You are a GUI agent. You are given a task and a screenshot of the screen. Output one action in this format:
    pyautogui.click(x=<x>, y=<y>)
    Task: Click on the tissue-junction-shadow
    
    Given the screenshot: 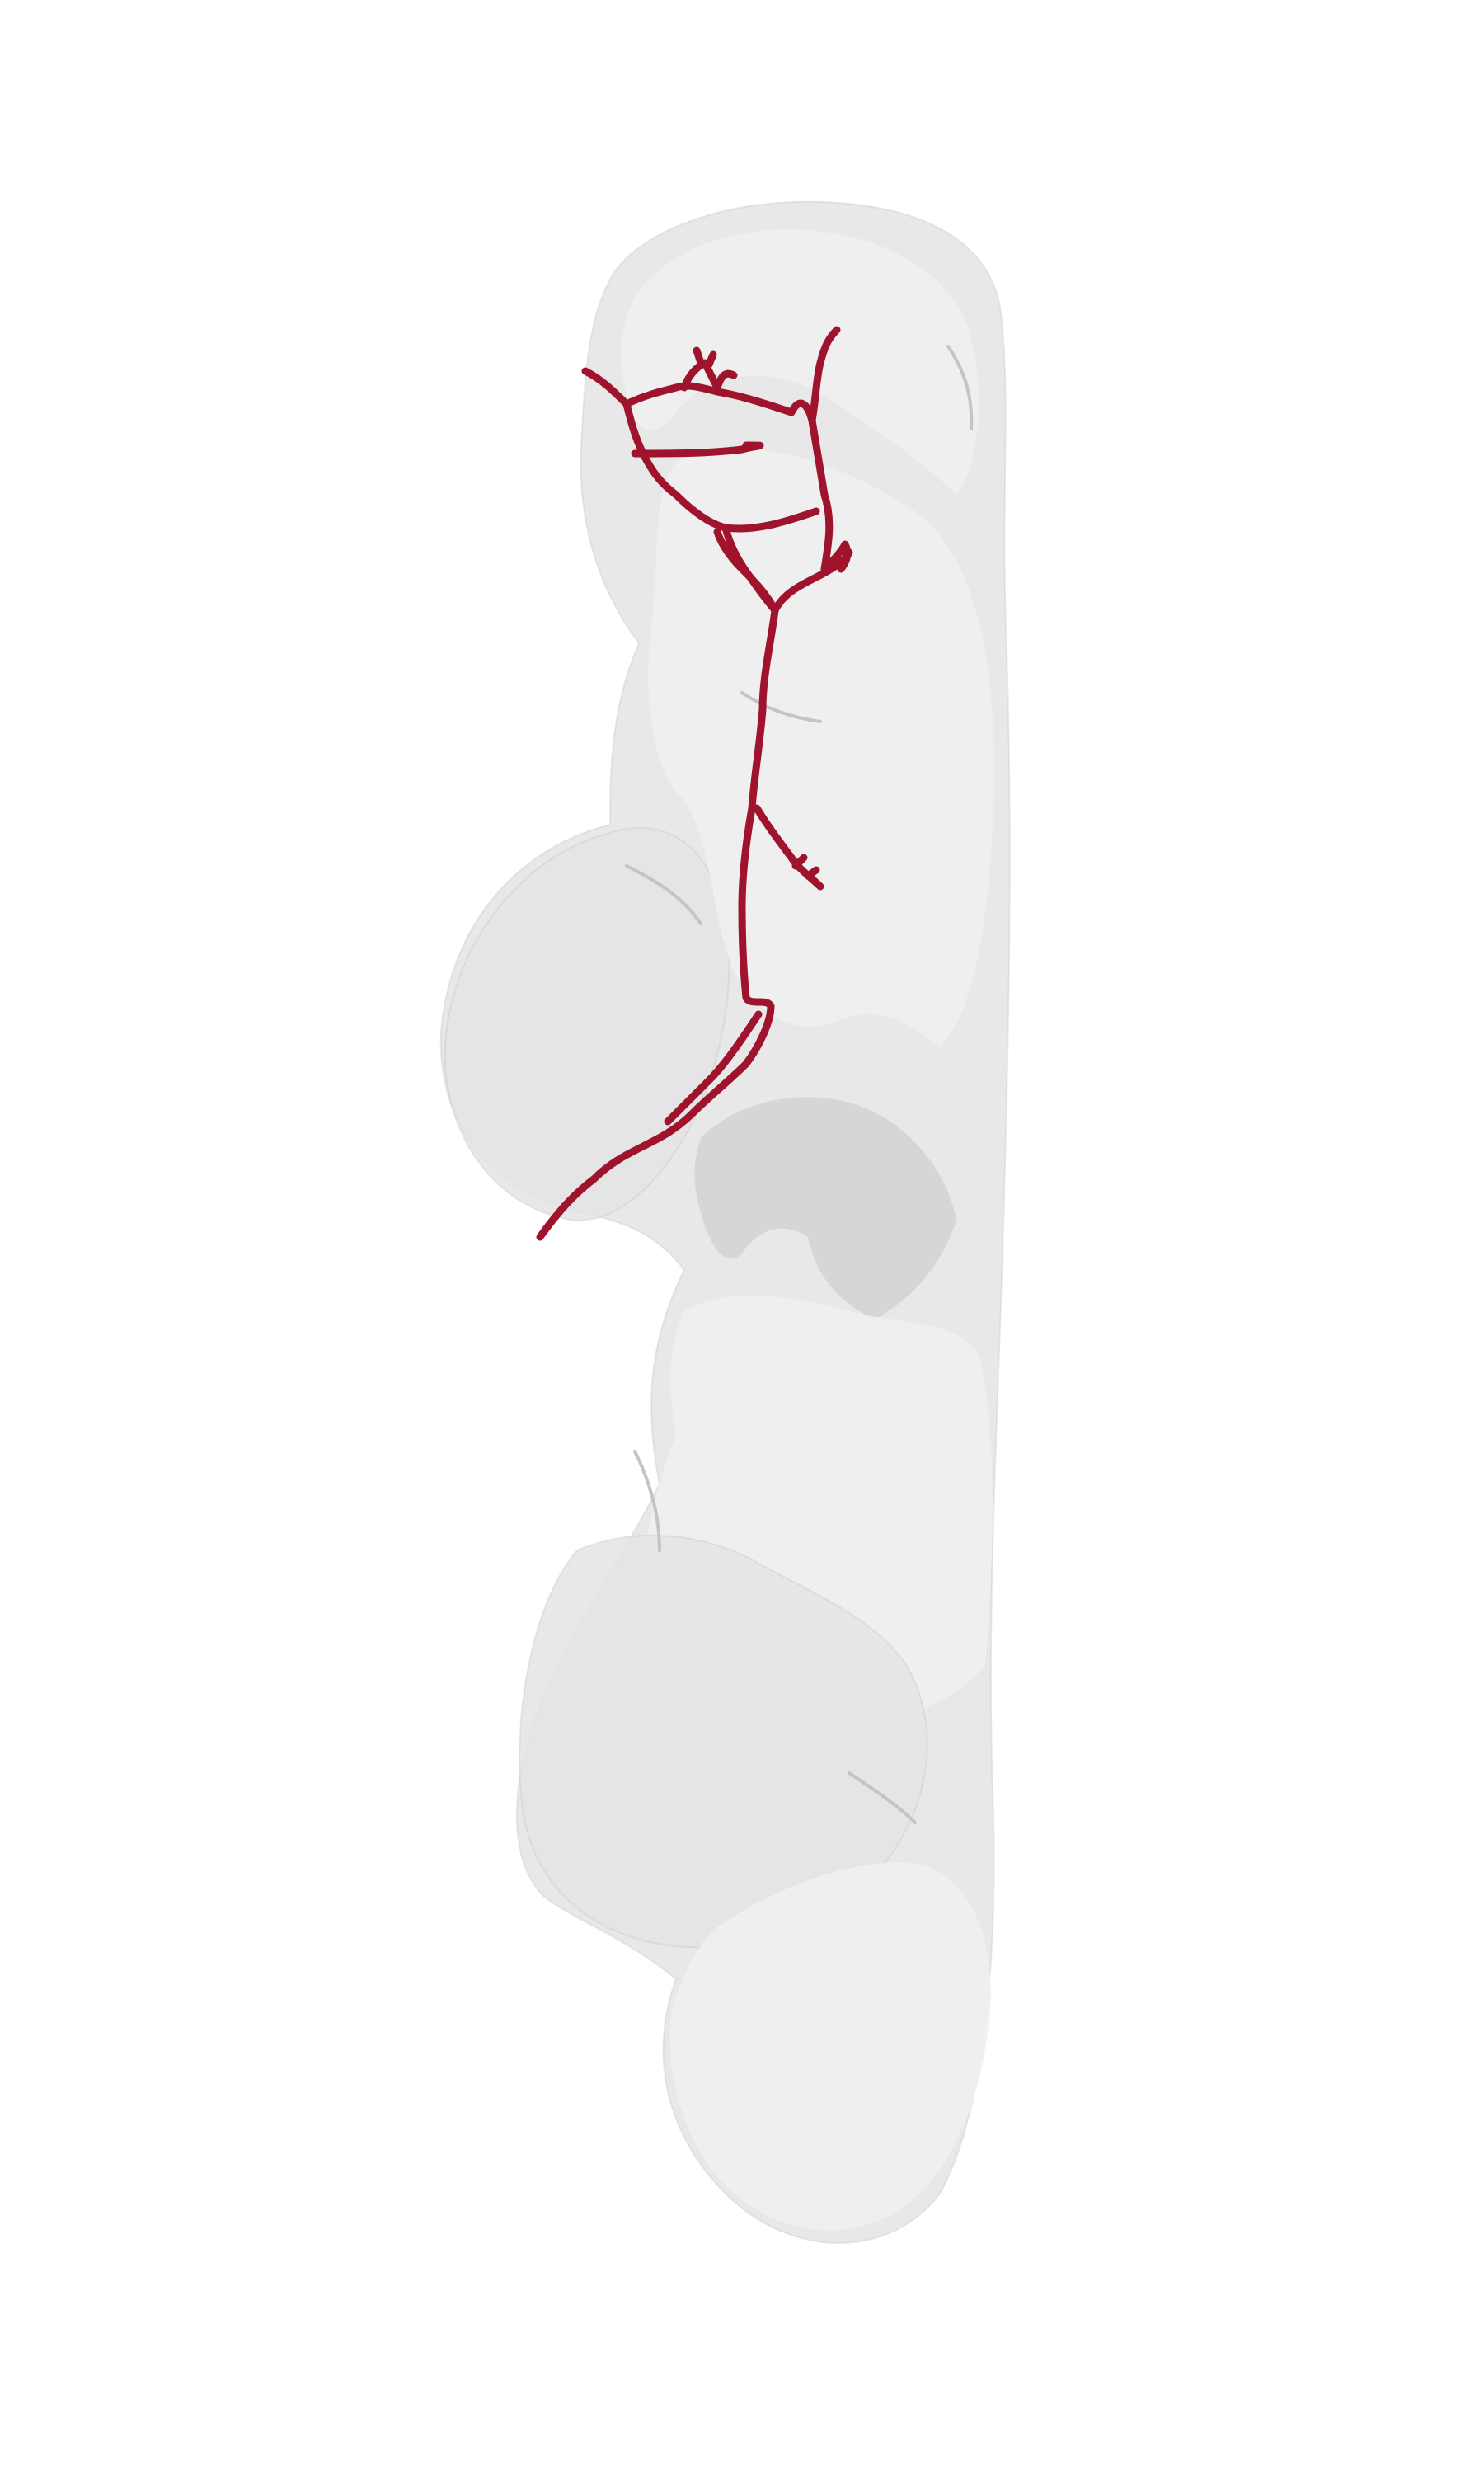 What is the action you would take?
    pyautogui.click(x=825, y=1208)
    